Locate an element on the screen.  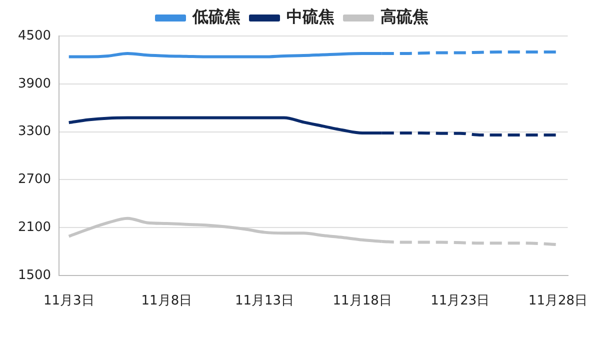
x-tick-label: 11月23日 is located at coordinates (460, 301).